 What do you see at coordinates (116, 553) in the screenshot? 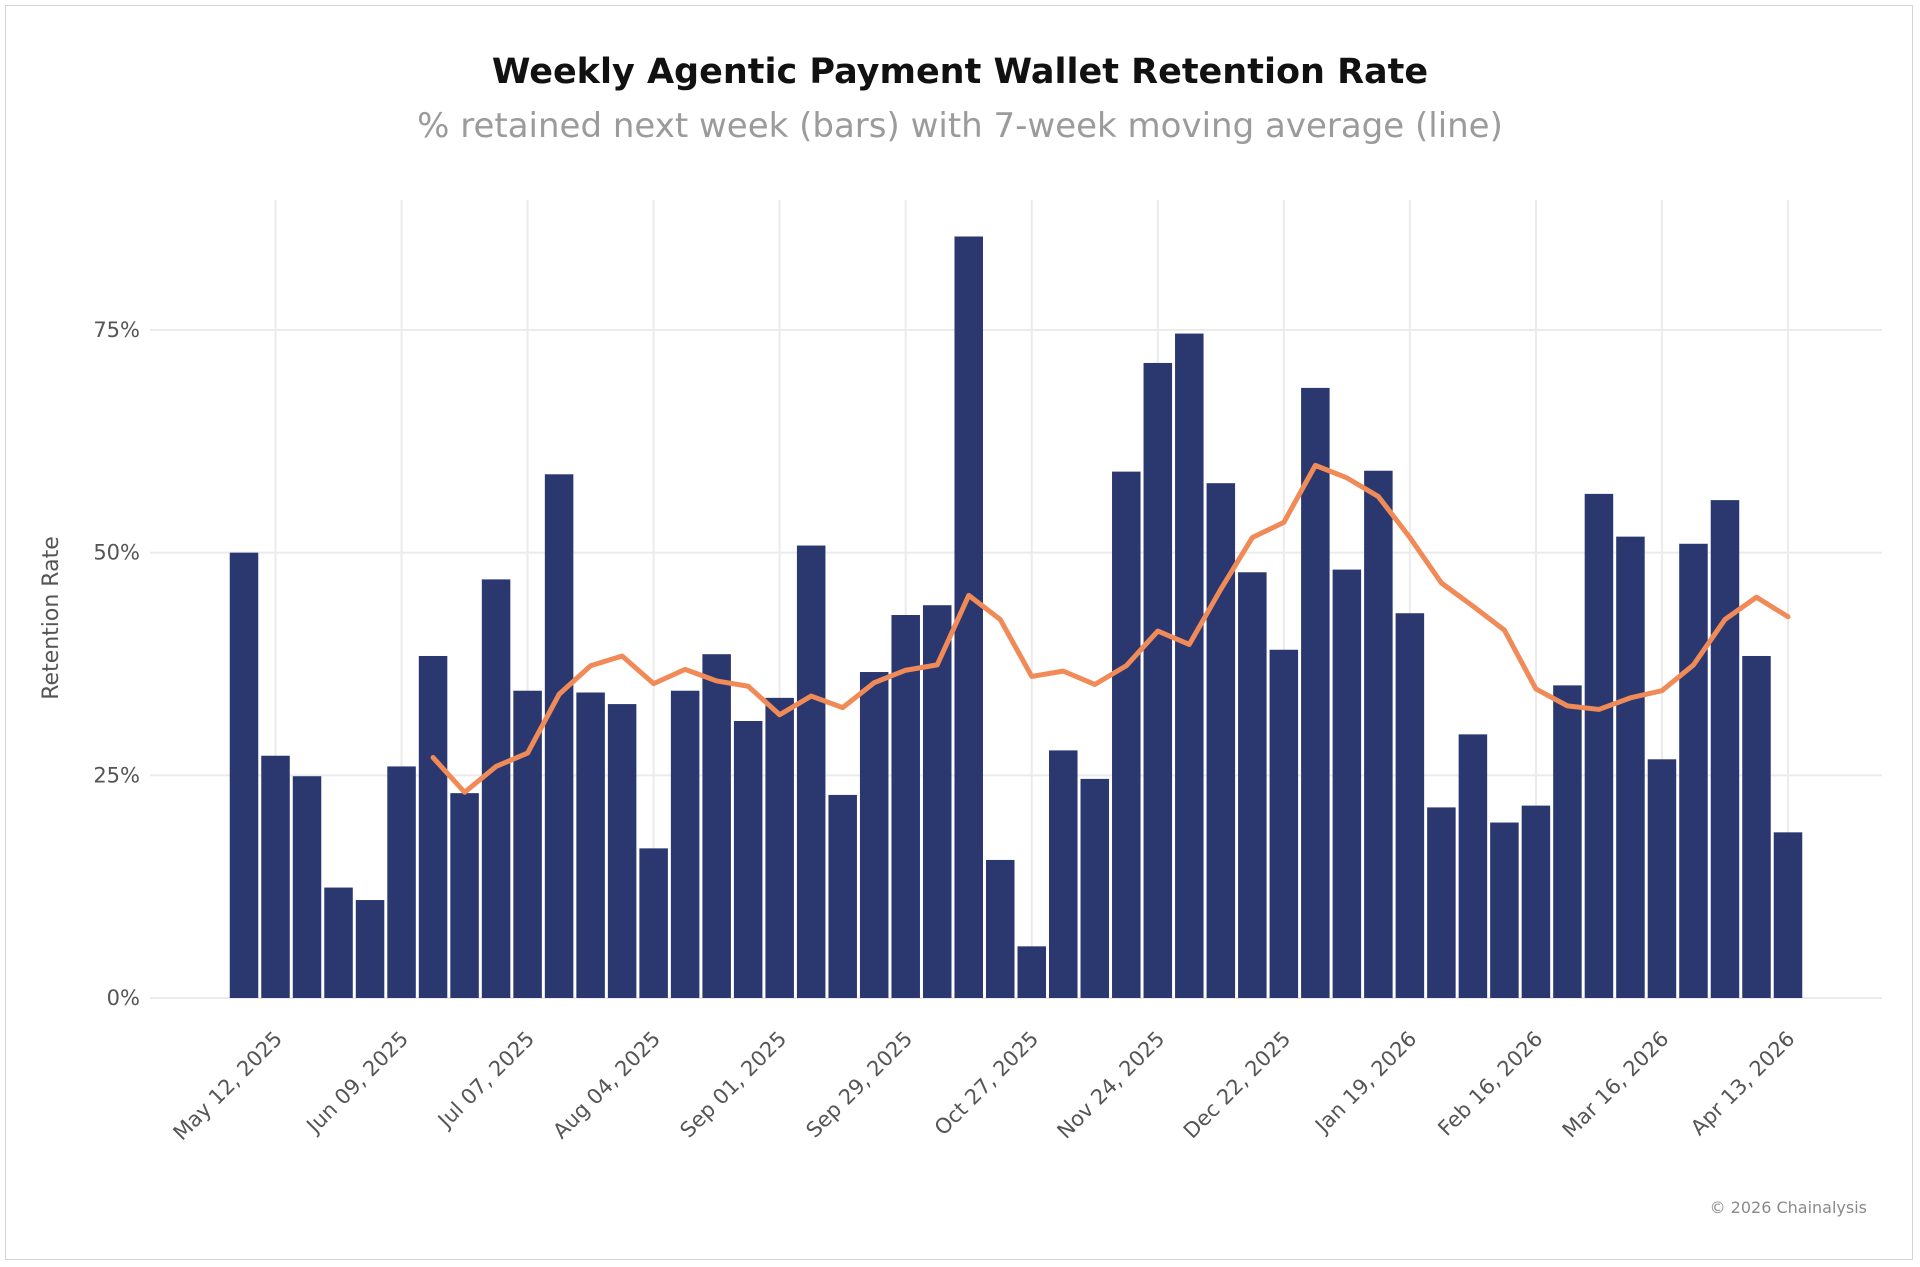
I see `y-tick-label: 50%` at bounding box center [116, 553].